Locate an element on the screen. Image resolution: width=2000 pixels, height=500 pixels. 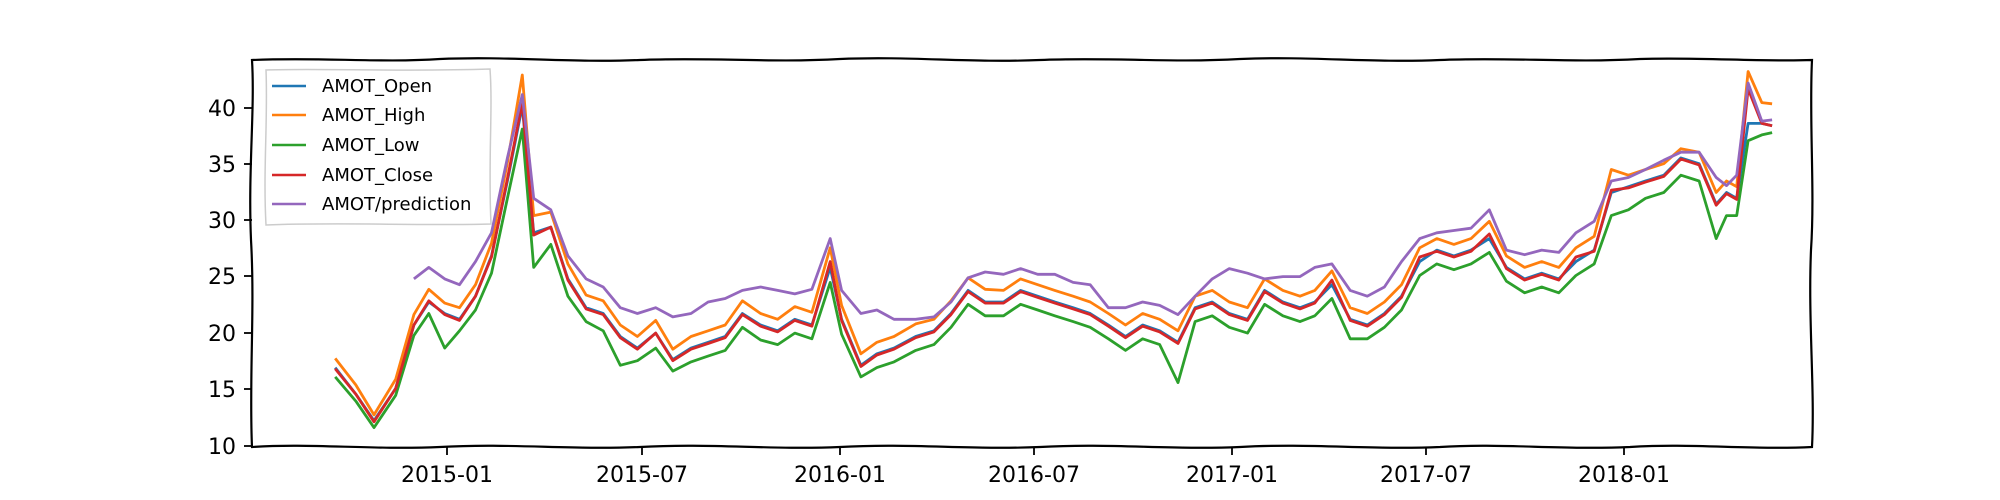
x-tick-label: 2016-01 is located at coordinates (840, 475).